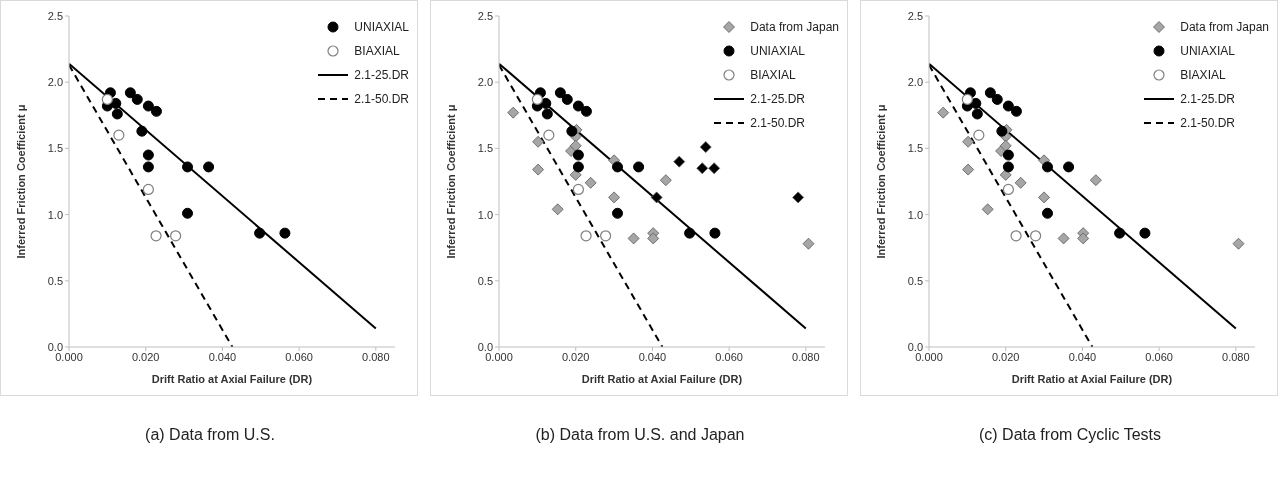 The image size is (1280, 478). What do you see at coordinates (1070, 435) in the screenshot?
I see `text: (c) Data from Cyclic Tests` at bounding box center [1070, 435].